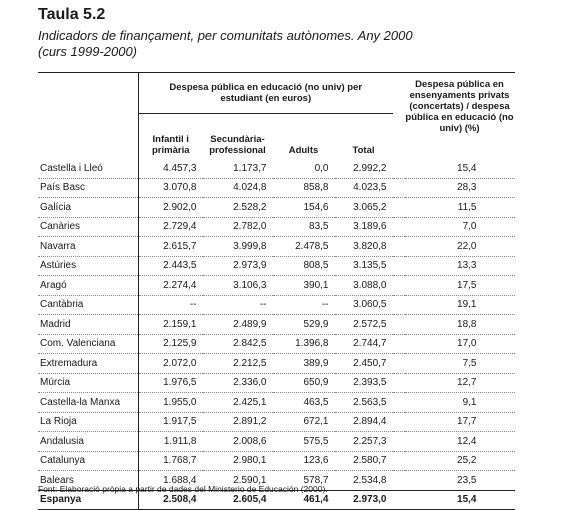 The image size is (577, 510). I want to click on private-ratio-cell: 9,1, so click(459, 402).